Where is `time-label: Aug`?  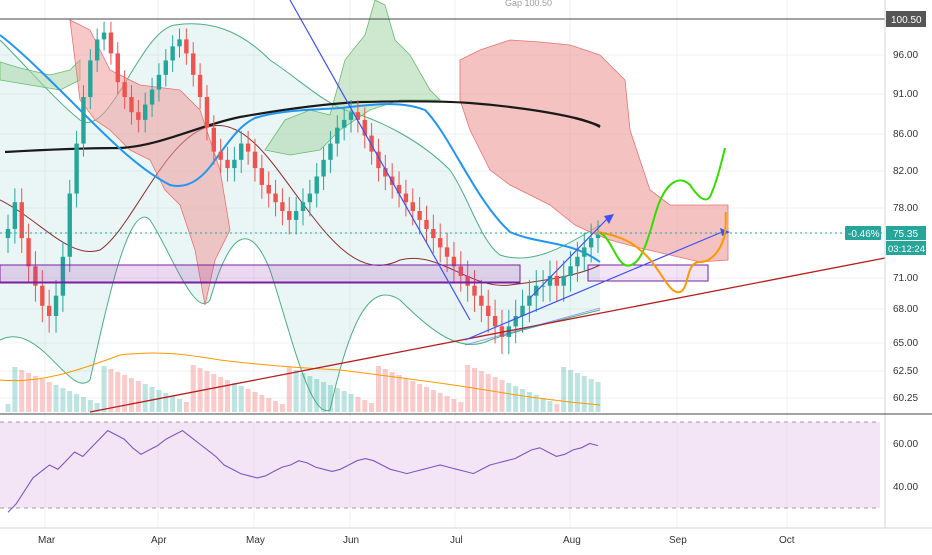 time-label: Aug is located at coordinates (572, 540).